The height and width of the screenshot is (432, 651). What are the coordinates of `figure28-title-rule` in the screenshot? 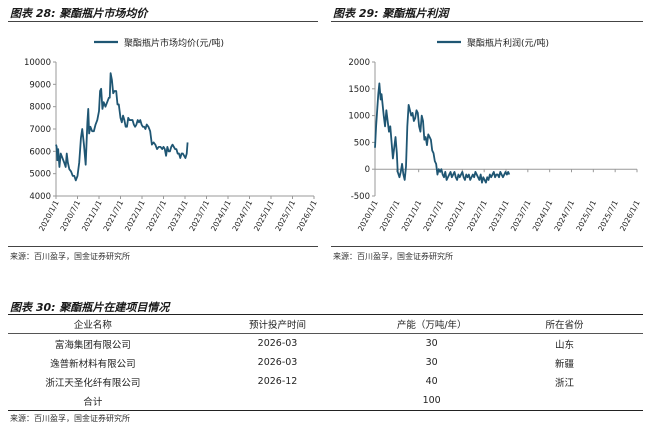 It's located at (163, 21).